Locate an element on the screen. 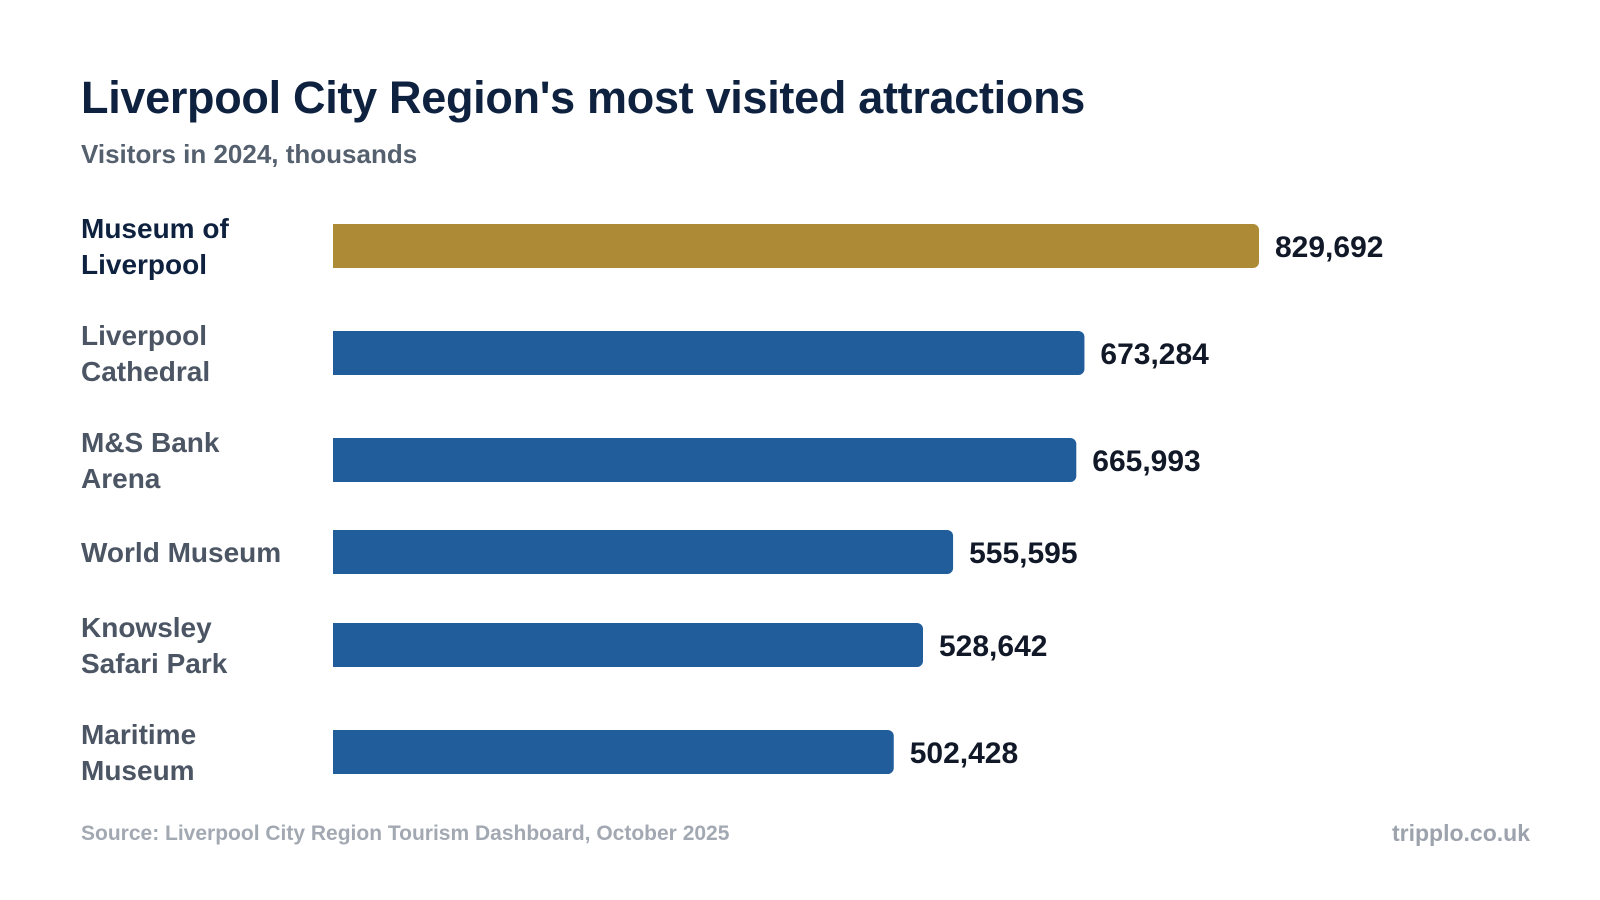  value-label: 528,642 is located at coordinates (993, 646).